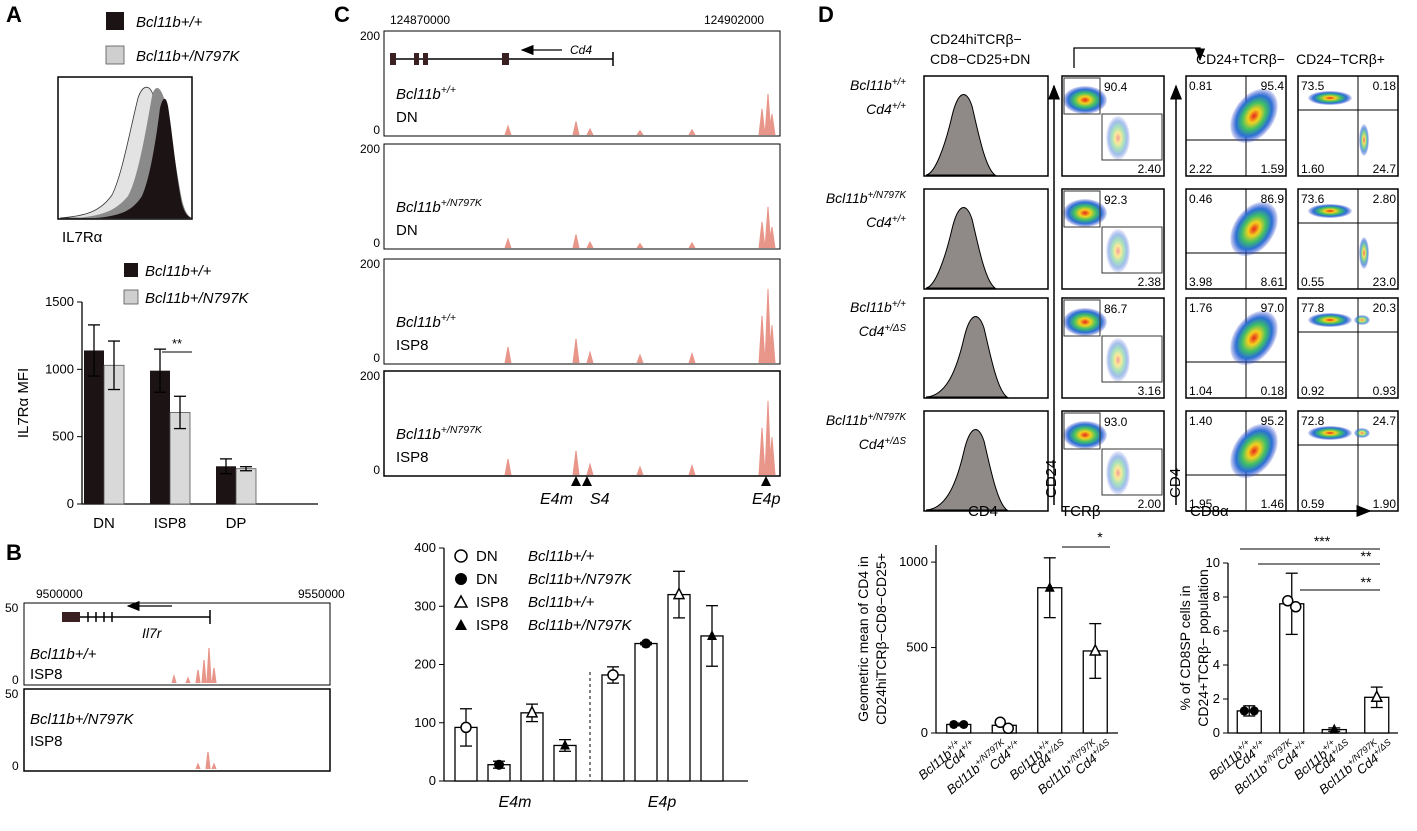 This screenshot has height=831, width=1417. What do you see at coordinates (1240, 59) in the screenshot?
I see `d-right-title-1: CD24+TCRβ−` at bounding box center [1240, 59].